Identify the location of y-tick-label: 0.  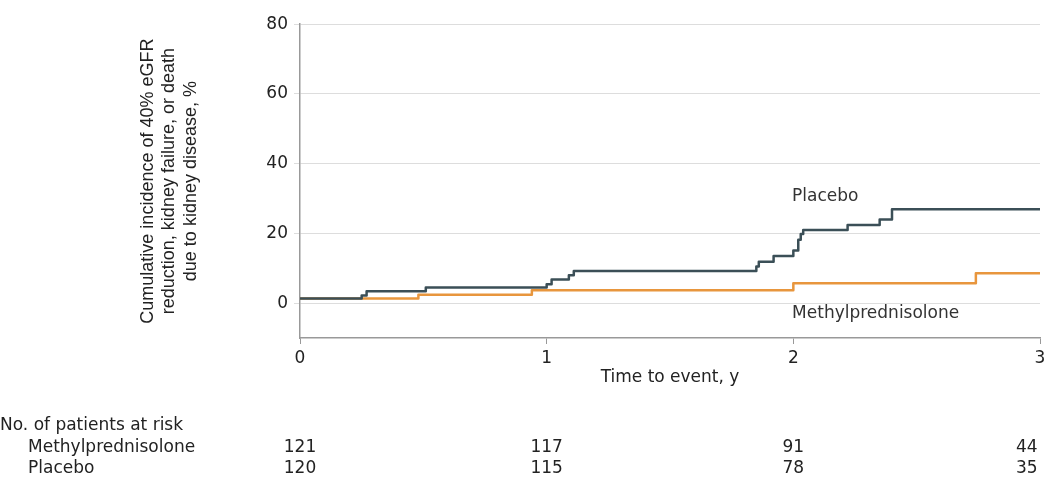
(282, 301).